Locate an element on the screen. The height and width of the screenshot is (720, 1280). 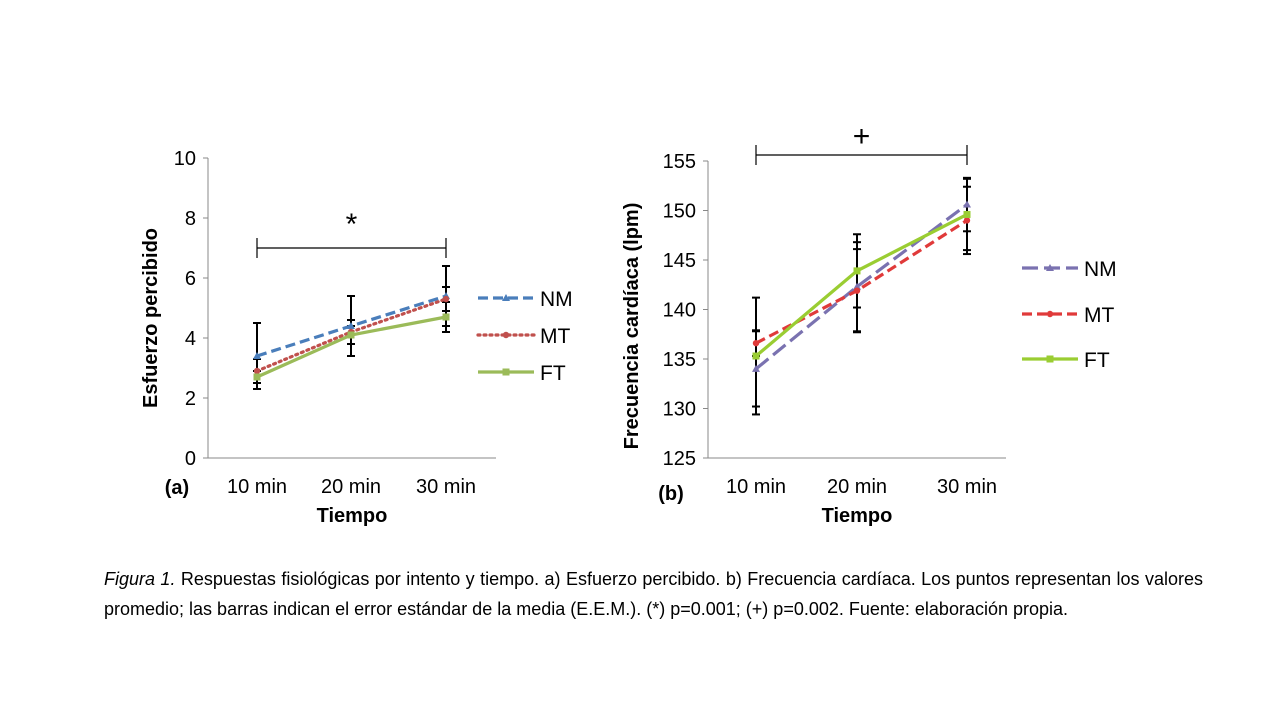
y-axis-title: Frecuencia cardíaca (lpm) is located at coordinates (632, 326).